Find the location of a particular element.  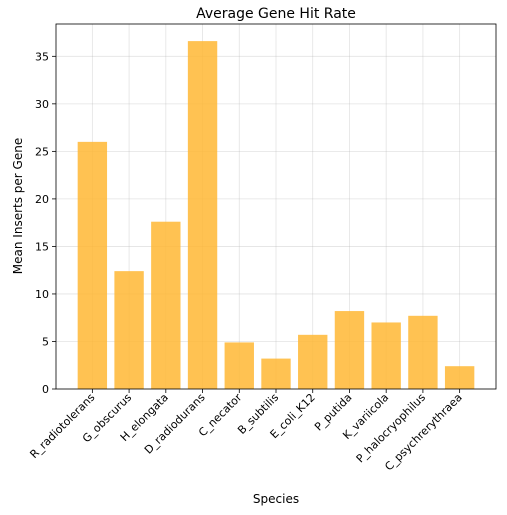

bar-P_halocryophilus is located at coordinates (423, 352).